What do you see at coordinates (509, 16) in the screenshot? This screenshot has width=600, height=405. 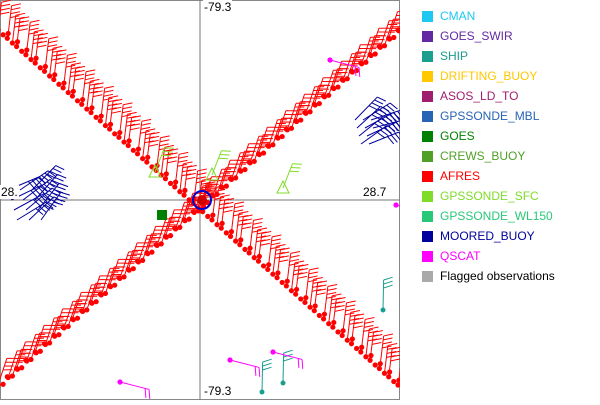 I see `legend-item: CMAN` at bounding box center [509, 16].